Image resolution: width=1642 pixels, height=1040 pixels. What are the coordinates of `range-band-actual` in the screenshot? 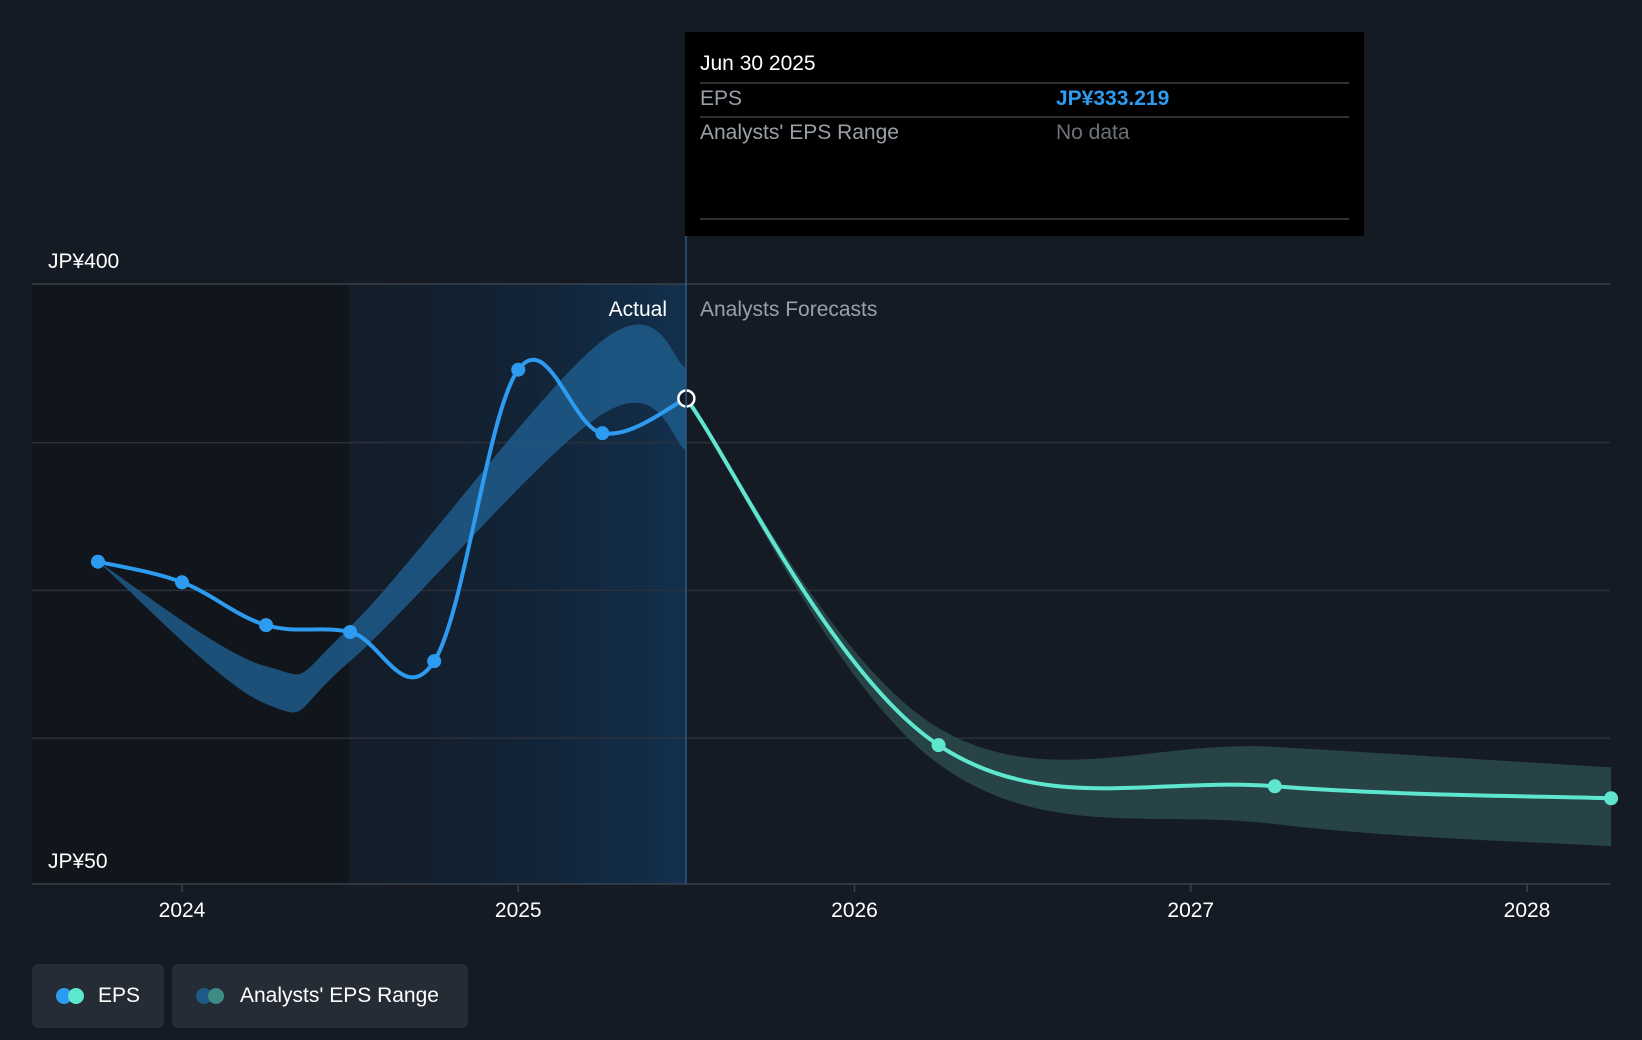 It's located at (392, 518).